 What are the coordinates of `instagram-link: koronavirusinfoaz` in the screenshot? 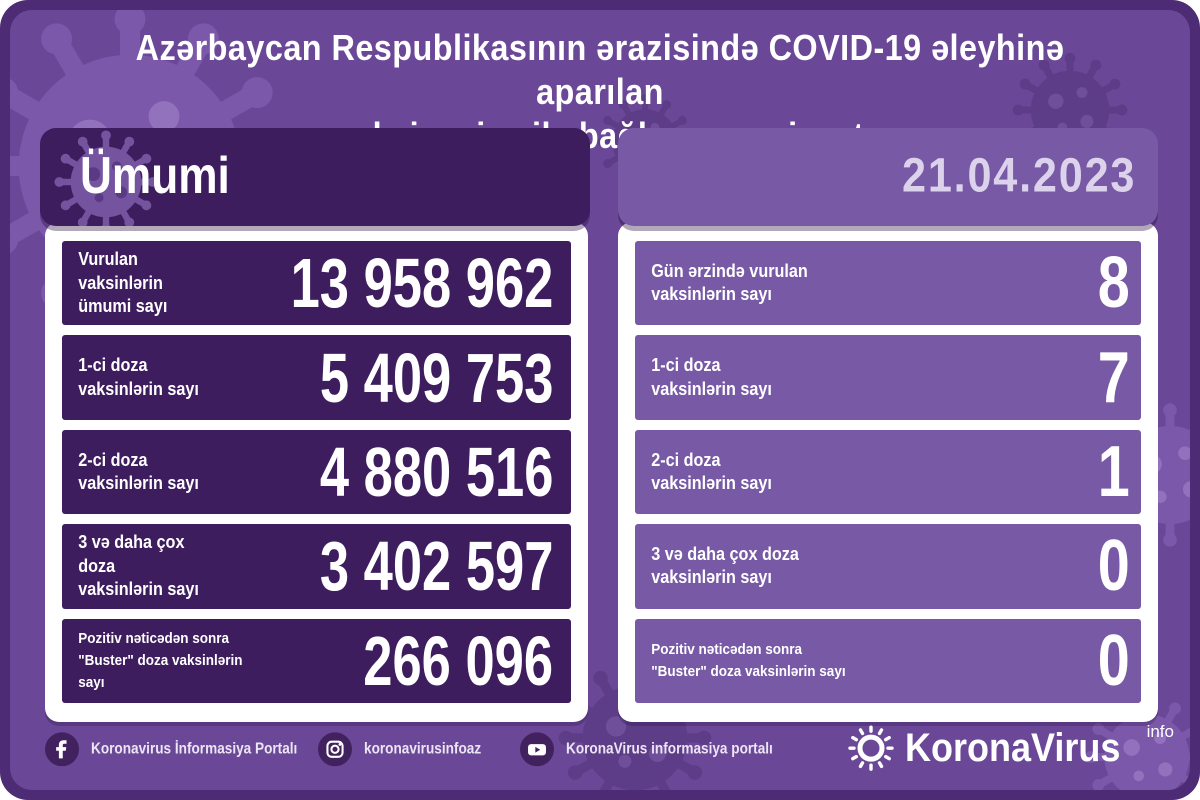 It's located at (410, 749).